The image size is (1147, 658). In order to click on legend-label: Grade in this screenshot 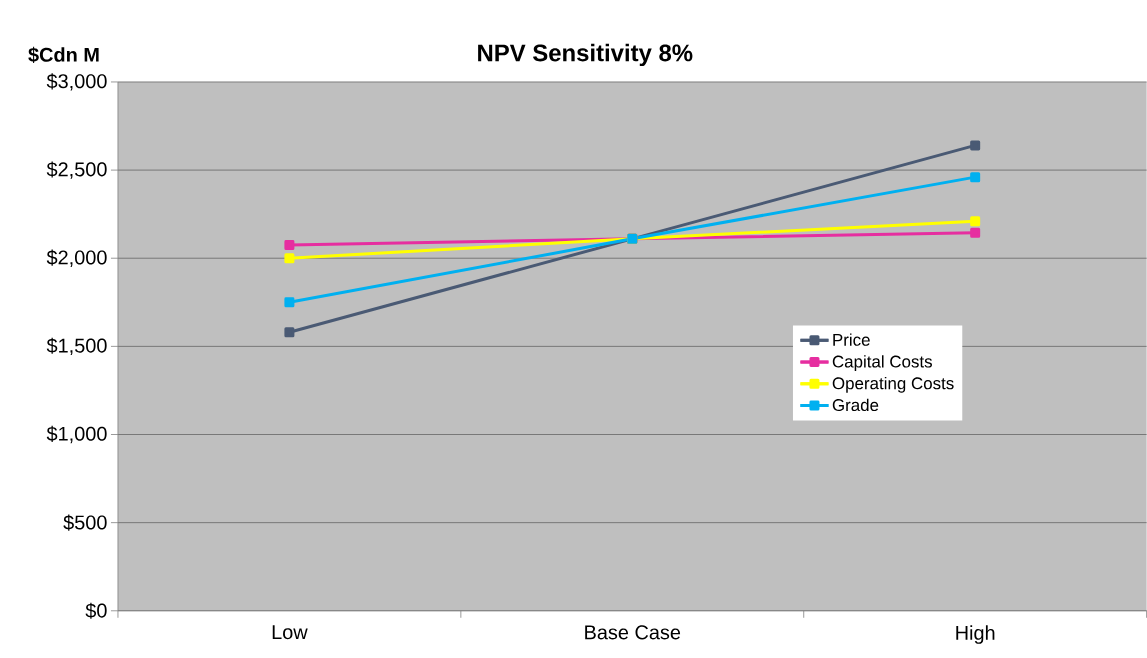, I will do `click(855, 405)`.